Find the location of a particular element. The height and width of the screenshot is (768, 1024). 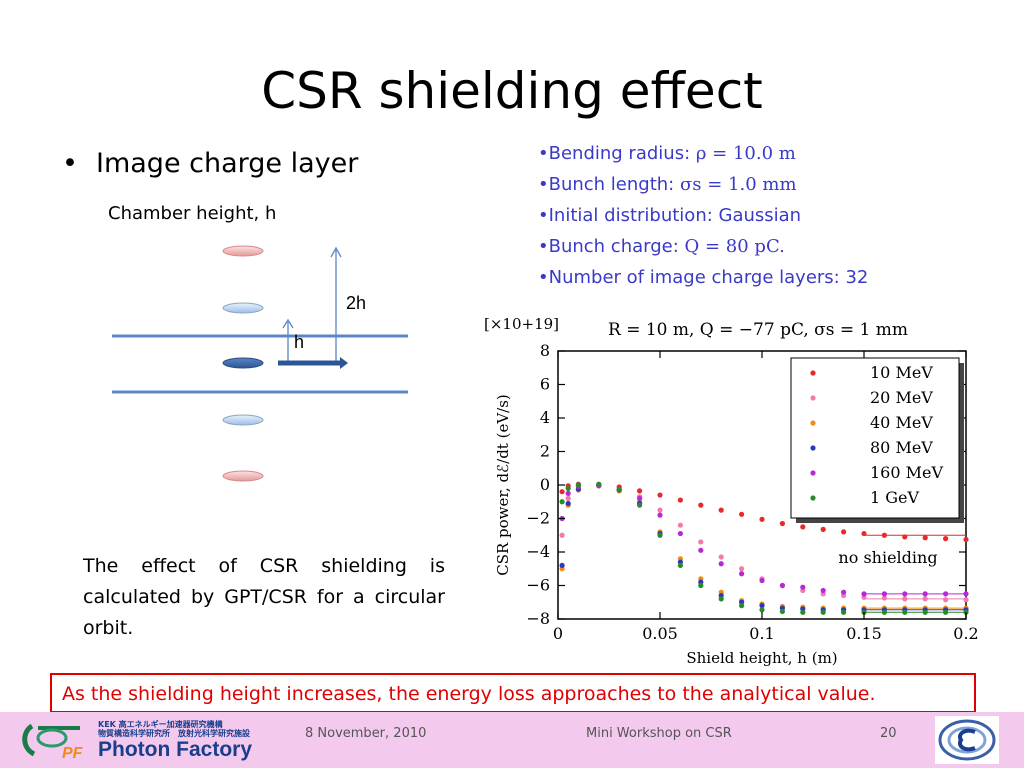

x-tick-label: 0 is located at coordinates (558, 633).